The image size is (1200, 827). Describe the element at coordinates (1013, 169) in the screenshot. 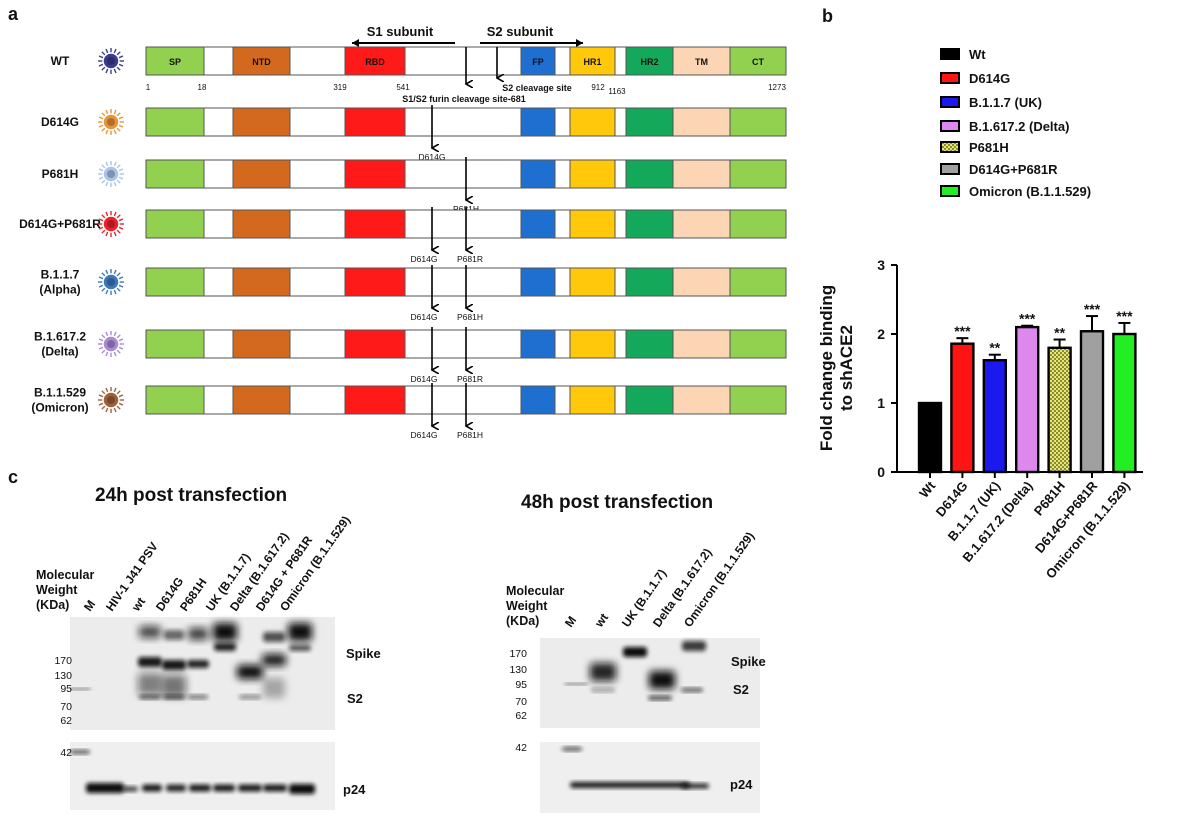

I see `legend-label: D614G+P681R` at that location.